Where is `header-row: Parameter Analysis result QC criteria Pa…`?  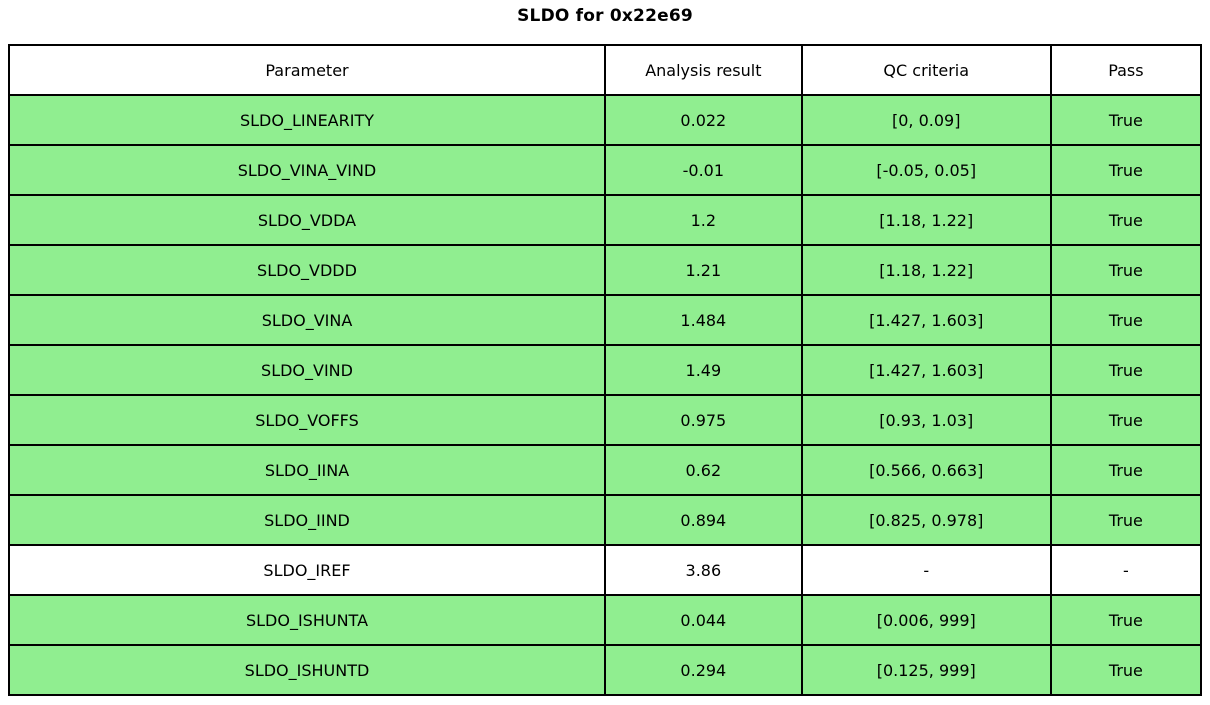 header-row: Parameter Analysis result QC criteria Pa… is located at coordinates (605, 70).